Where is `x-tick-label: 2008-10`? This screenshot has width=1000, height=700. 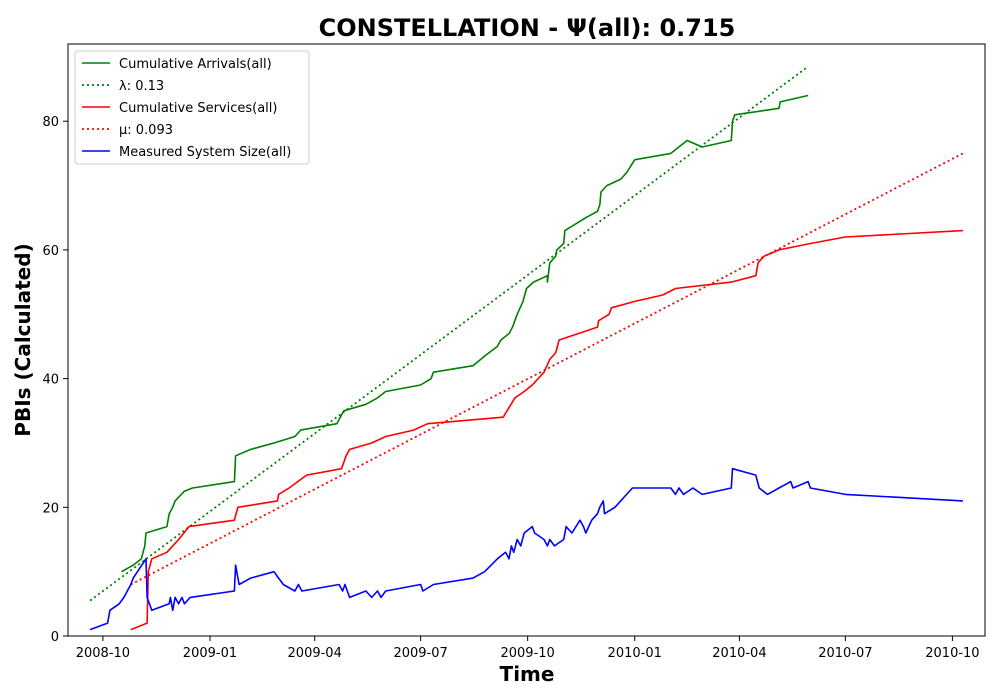 x-tick-label: 2008-10 is located at coordinates (103, 653).